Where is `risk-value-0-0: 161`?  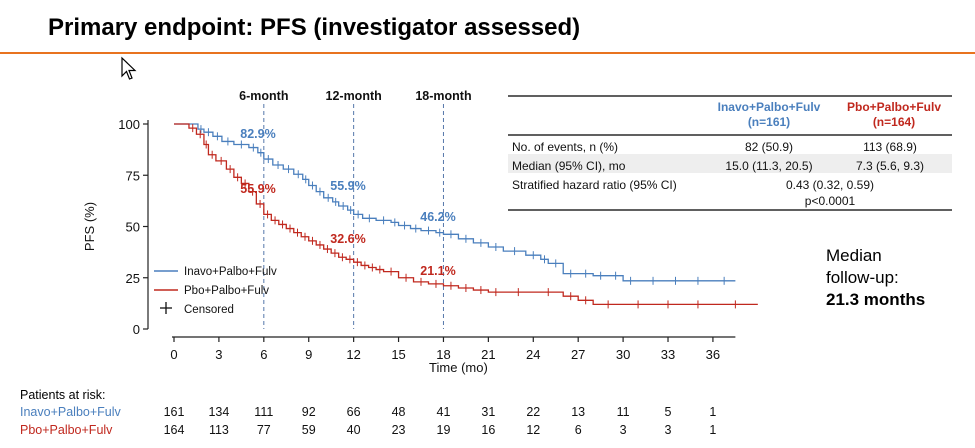
risk-value-0-0: 161 is located at coordinates (174, 412).